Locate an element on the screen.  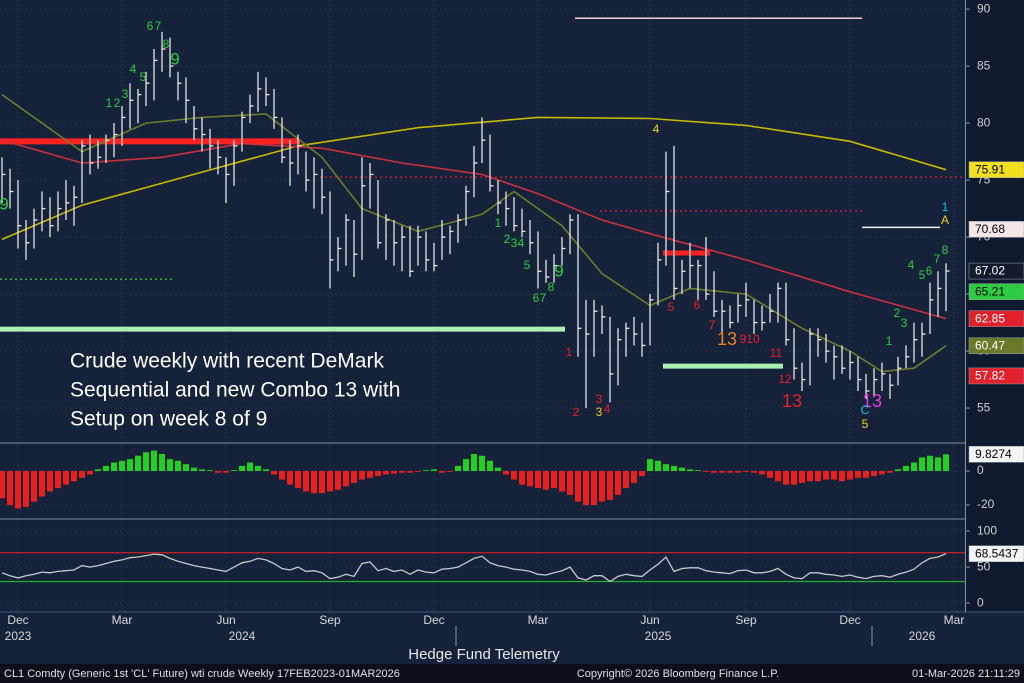
value-tag-label: 60.47 is located at coordinates (990, 345).